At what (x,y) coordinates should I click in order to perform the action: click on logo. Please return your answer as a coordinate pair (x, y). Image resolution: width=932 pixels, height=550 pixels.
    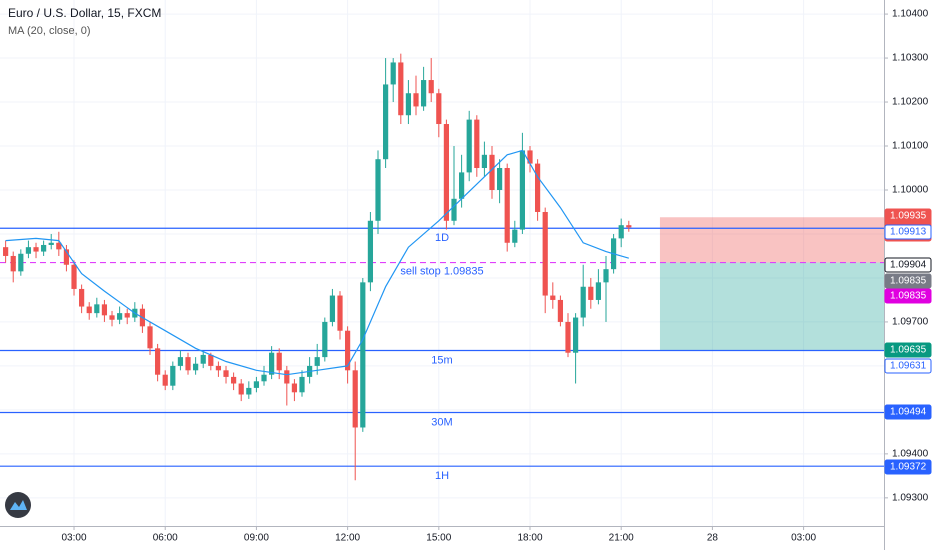
    Looking at the image, I should click on (18, 505).